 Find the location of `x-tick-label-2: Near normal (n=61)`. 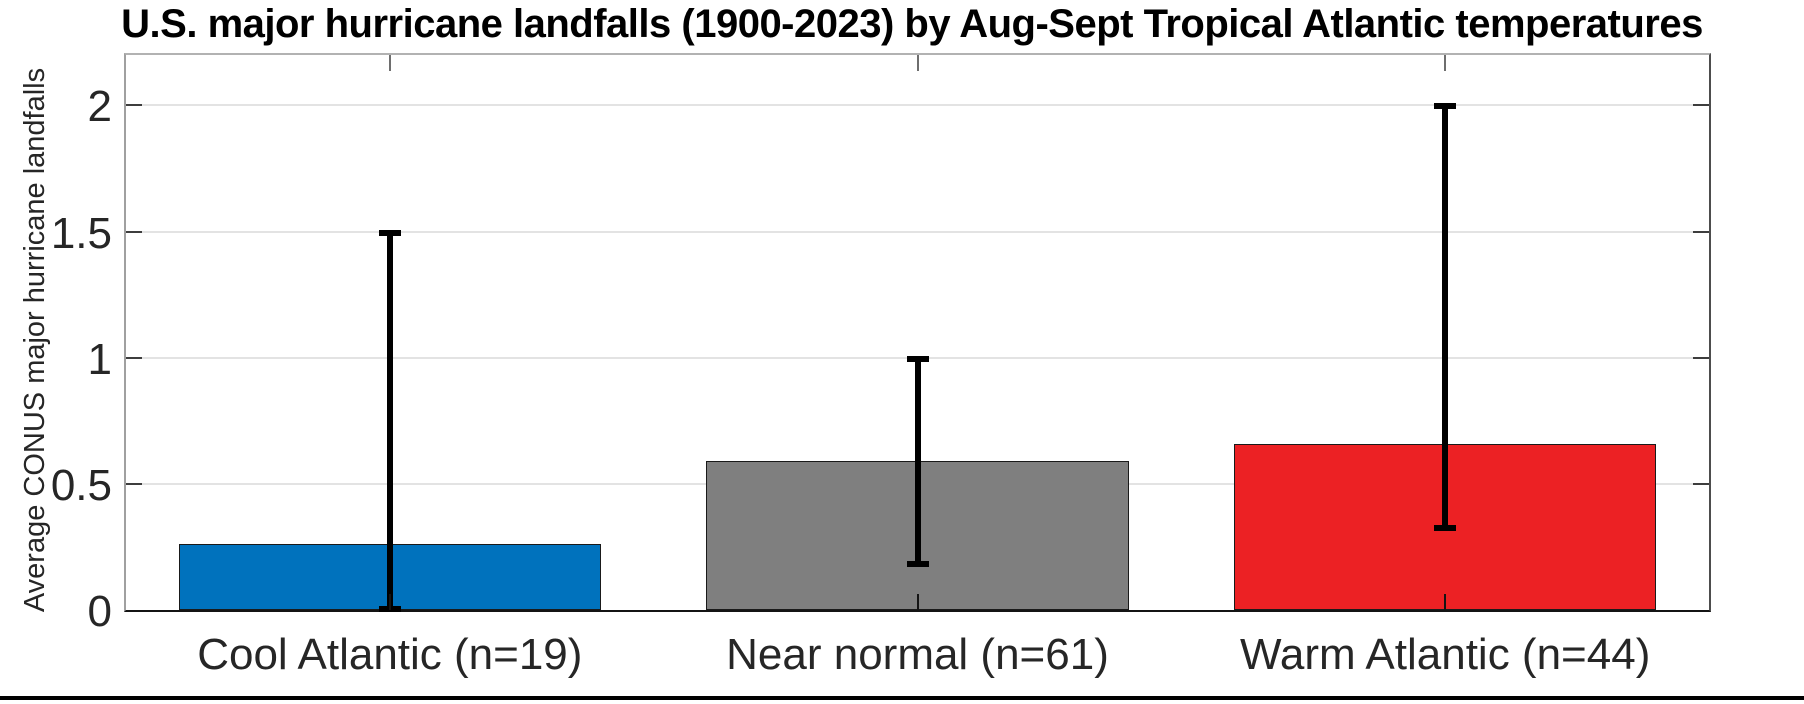

x-tick-label-2: Near normal (n=61) is located at coordinates (917, 654).